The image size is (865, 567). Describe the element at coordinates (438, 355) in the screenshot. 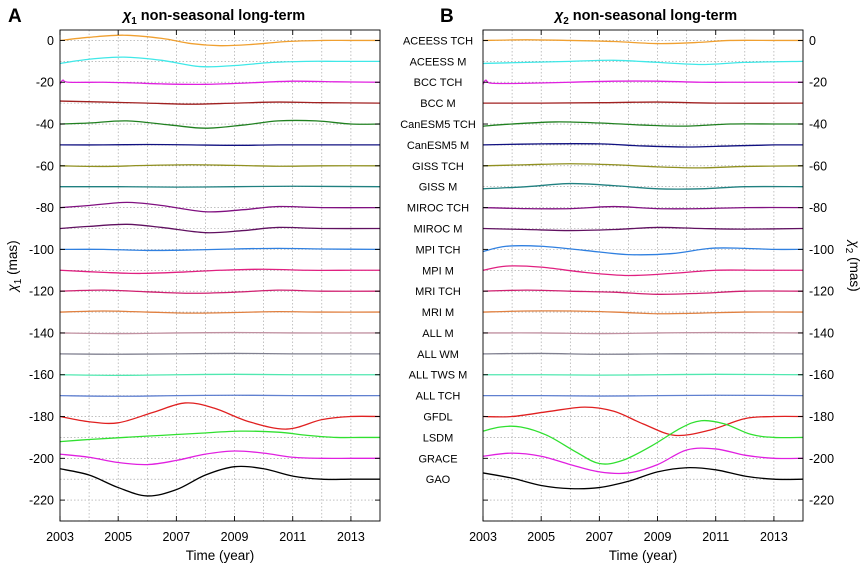

I see `series-label-all-wm: ALL WM` at that location.